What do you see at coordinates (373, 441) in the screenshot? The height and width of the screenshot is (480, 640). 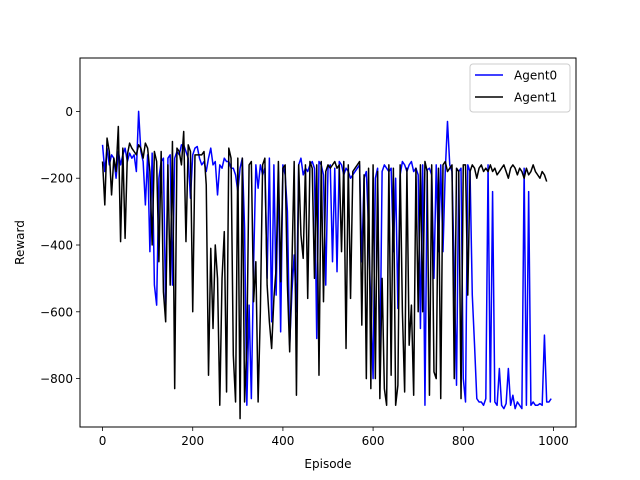 I see `x-tick-label: 600` at bounding box center [373, 441].